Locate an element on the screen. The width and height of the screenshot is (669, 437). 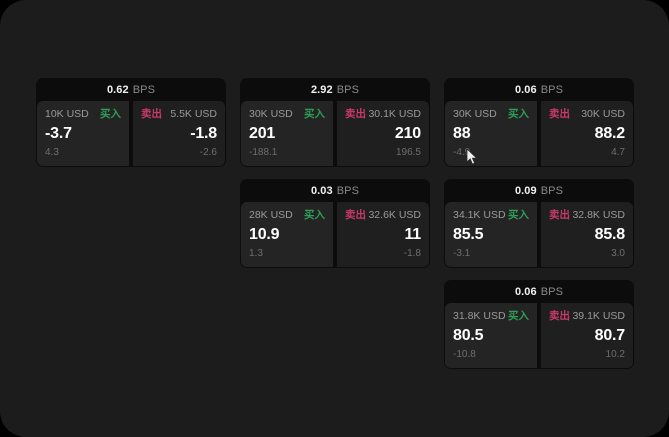
buy-delta: -188.1 is located at coordinates (263, 152).